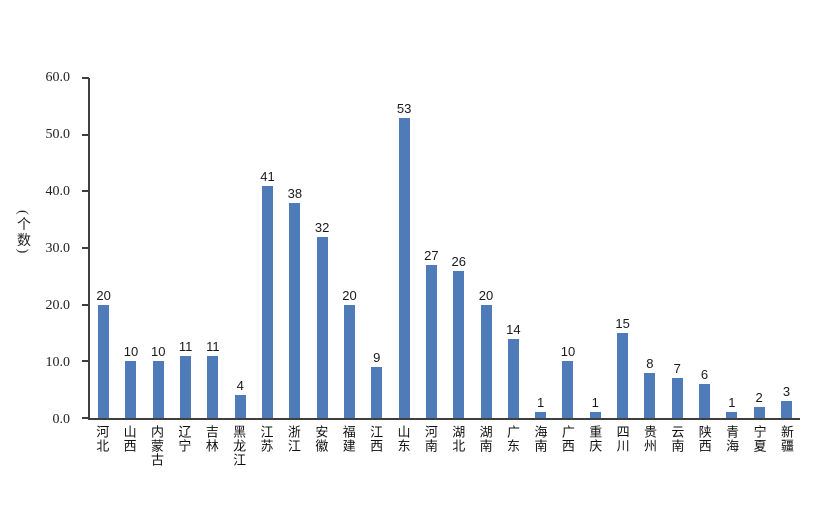 The width and height of the screenshot is (821, 508). I want to click on x-tick-label: 重庆, so click(595, 439).